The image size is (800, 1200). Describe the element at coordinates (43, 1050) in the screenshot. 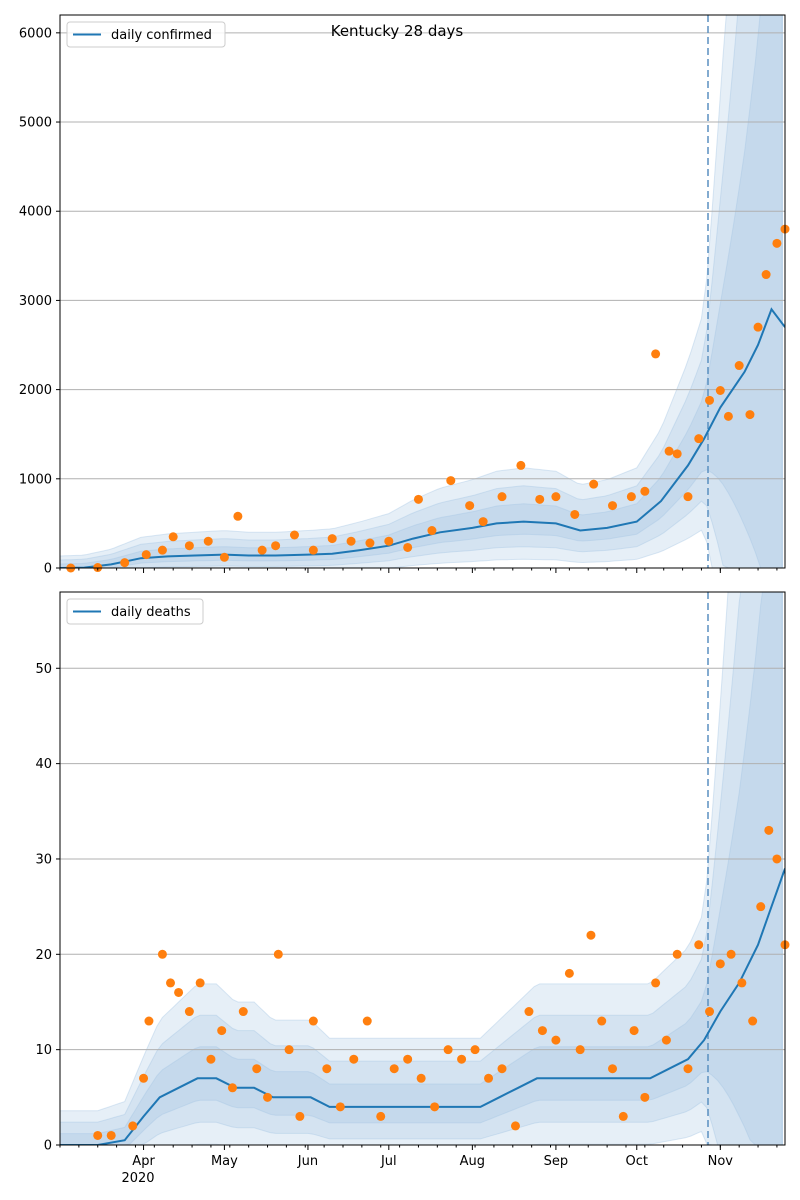

I see `deaths-y-tick-label: 10` at that location.